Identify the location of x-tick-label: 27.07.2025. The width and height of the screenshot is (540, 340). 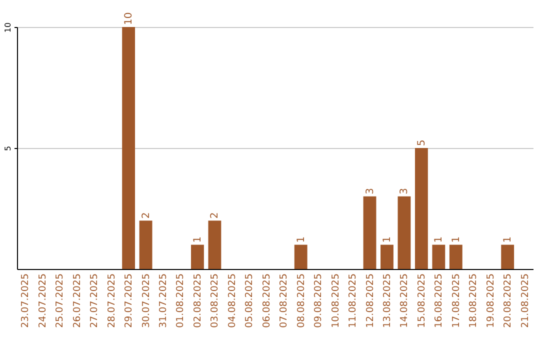
(94, 301).